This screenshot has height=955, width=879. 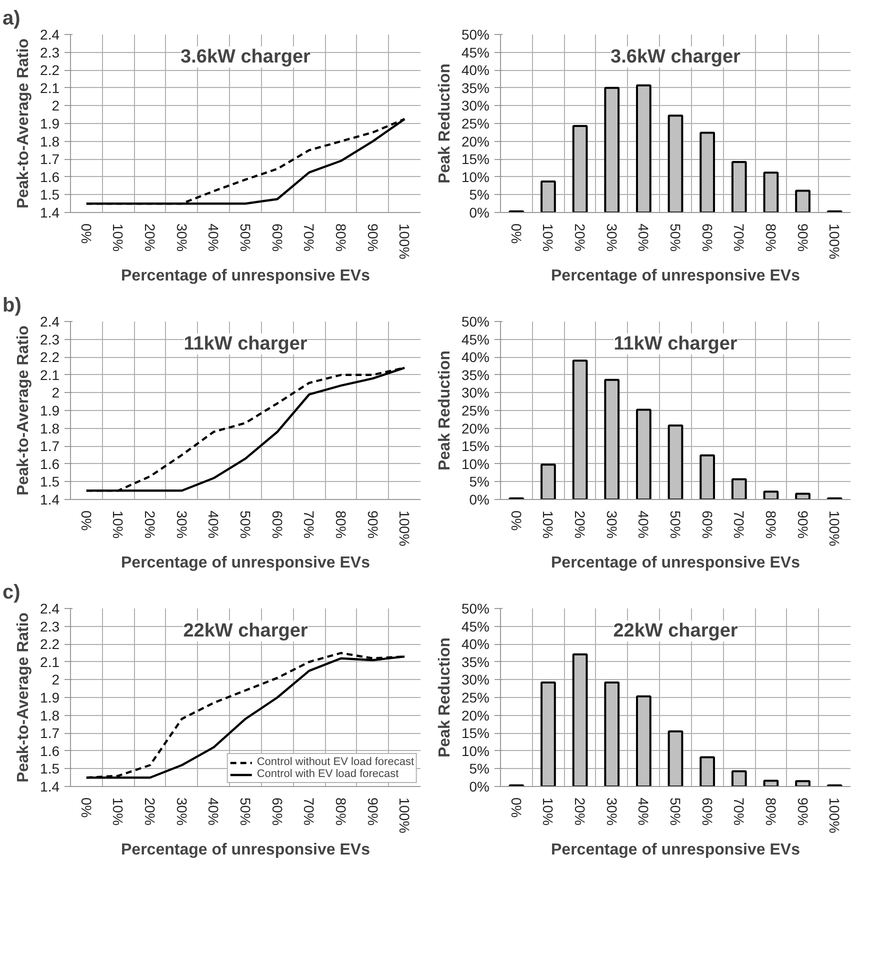 What do you see at coordinates (50, 662) in the screenshot?
I see `y-tick-label: 2.1` at bounding box center [50, 662].